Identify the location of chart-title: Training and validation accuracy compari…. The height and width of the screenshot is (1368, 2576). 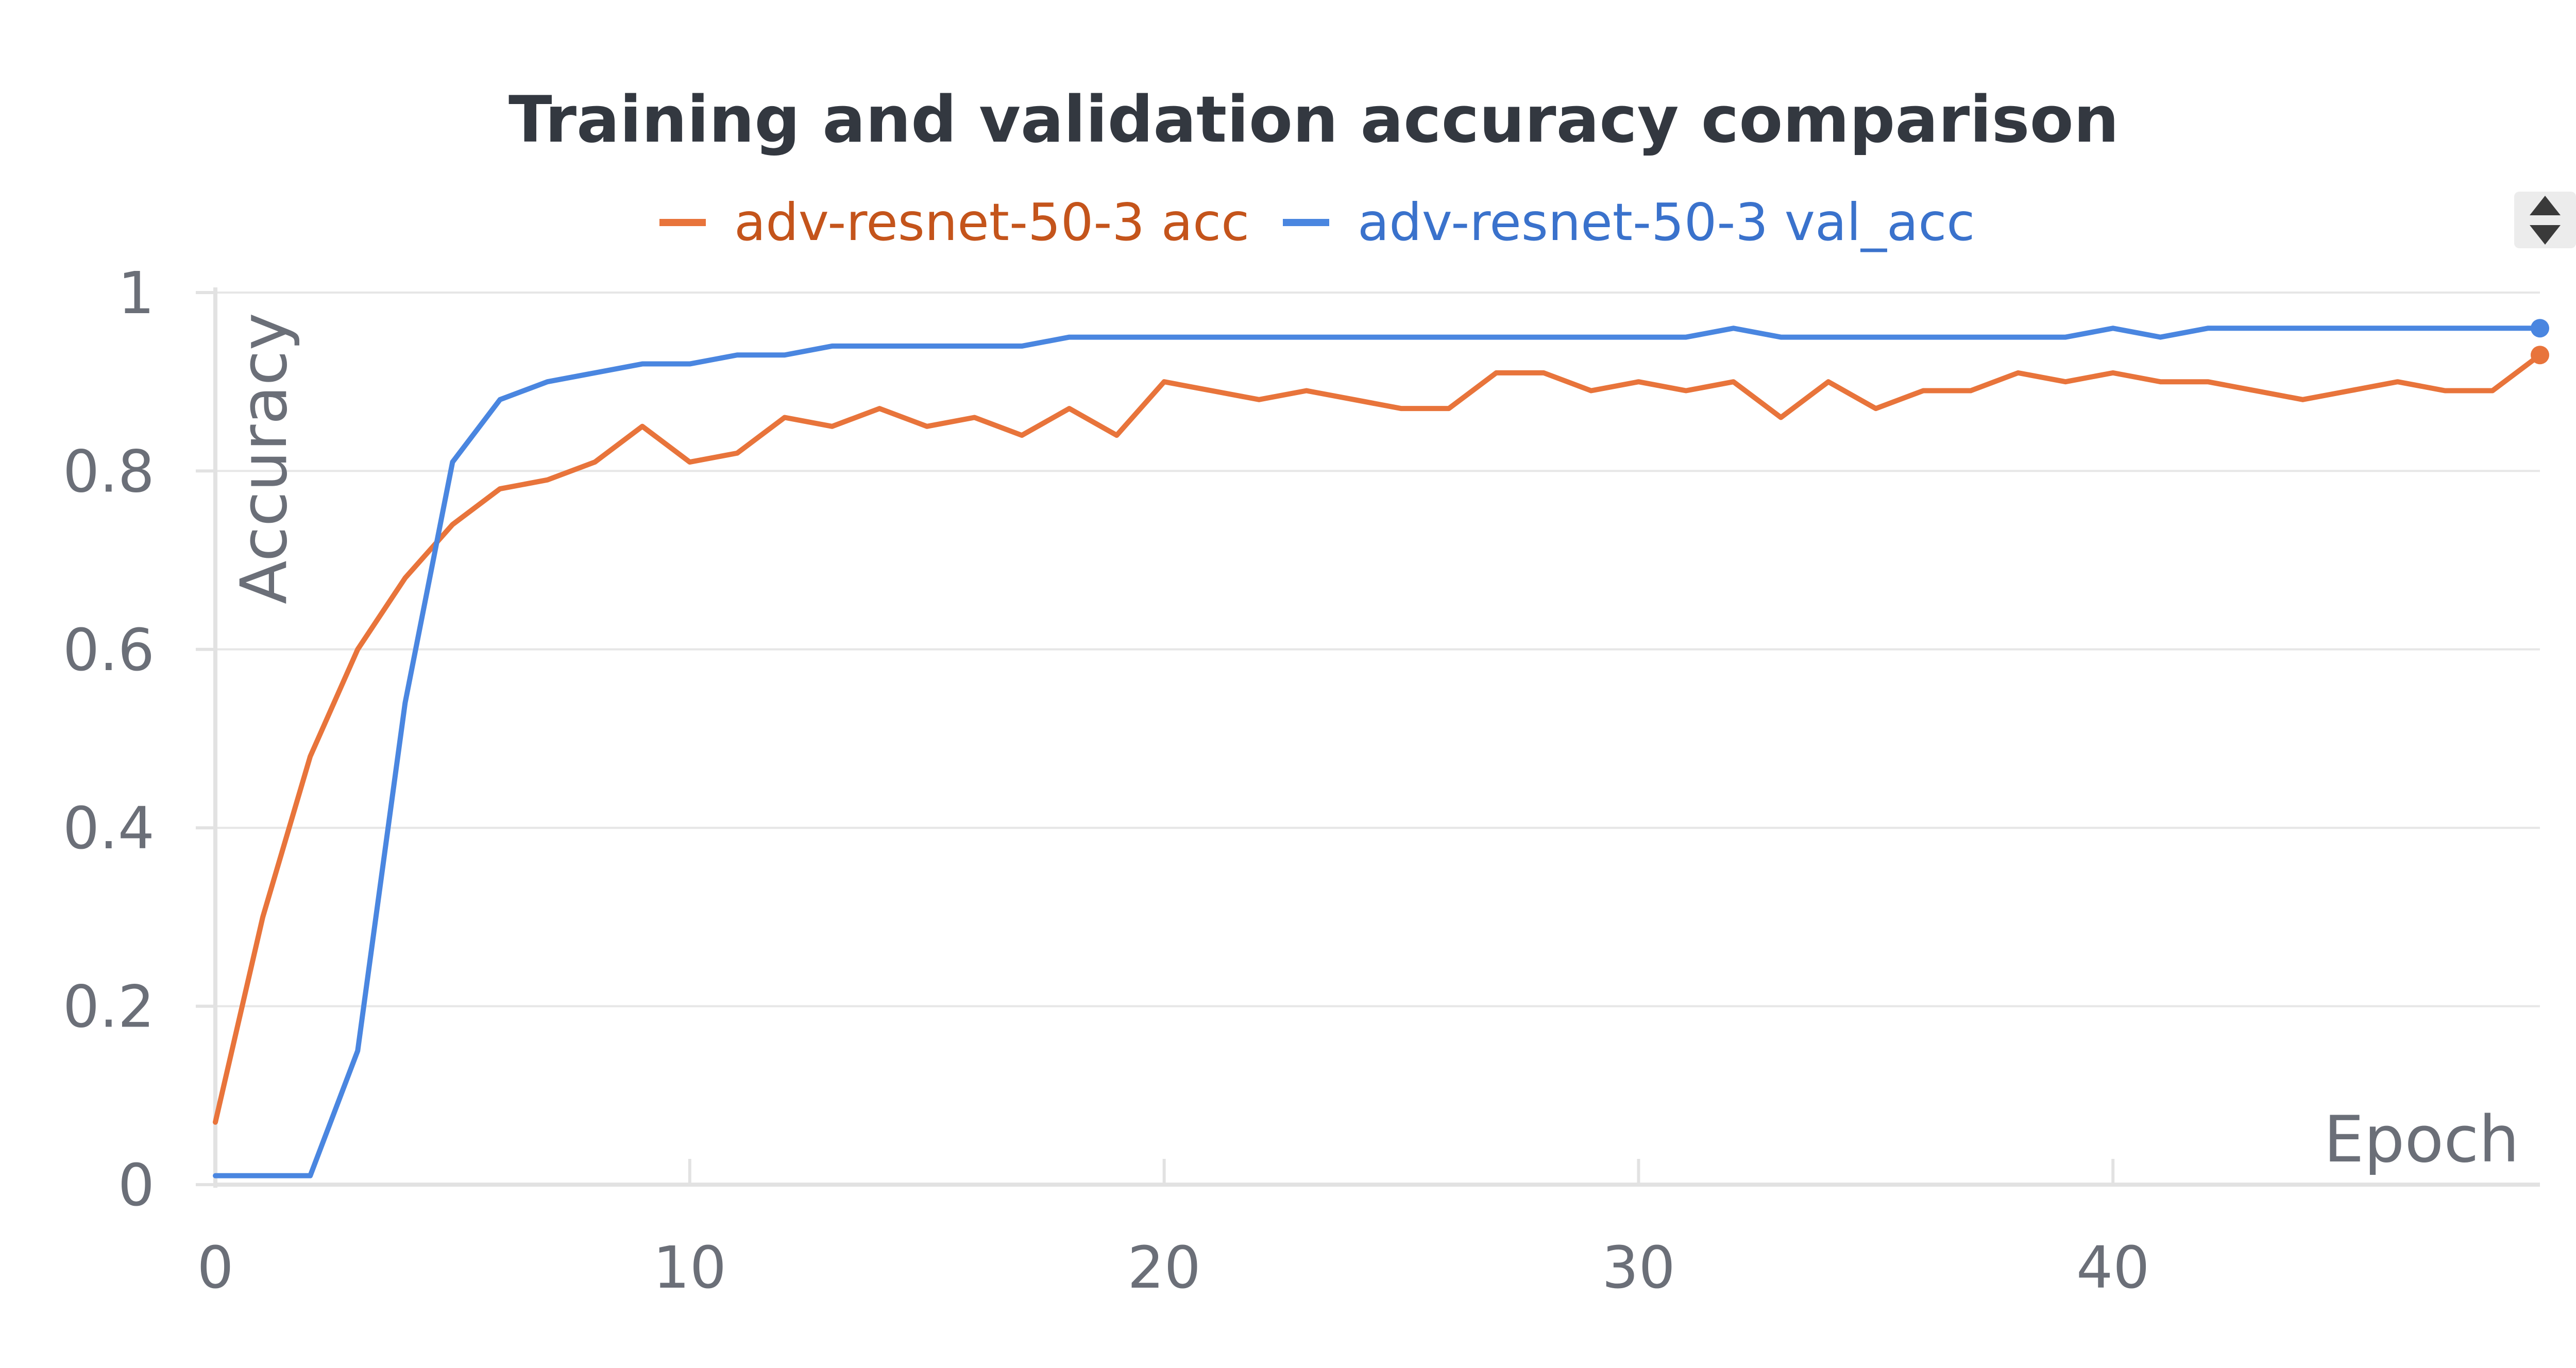
(1314, 120).